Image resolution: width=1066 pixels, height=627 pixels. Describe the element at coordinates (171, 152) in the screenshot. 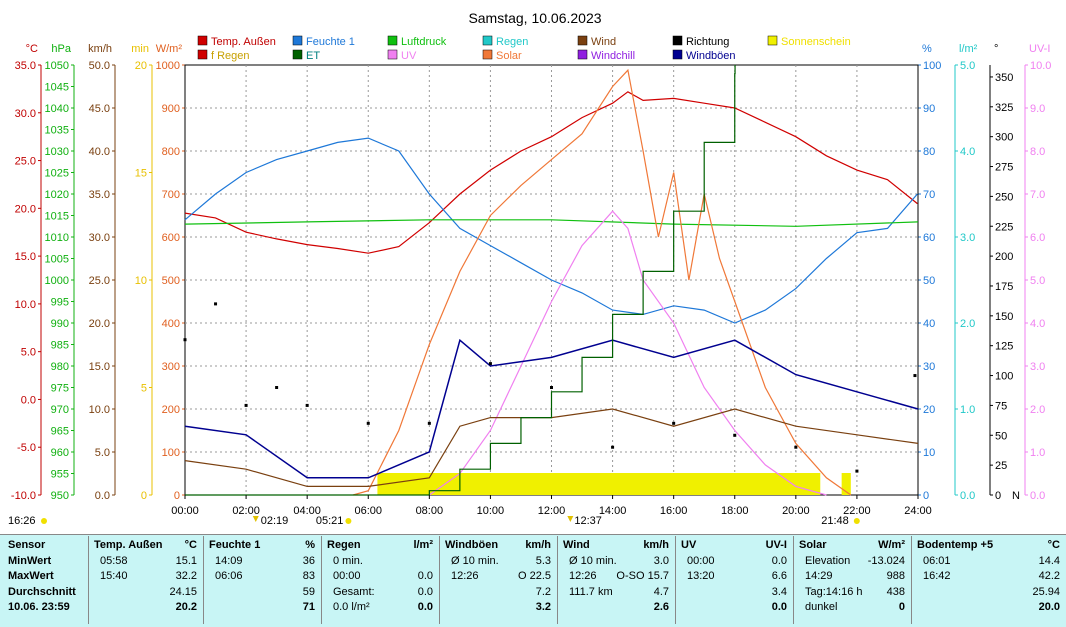

I see `axis-tick-label: 800` at that location.